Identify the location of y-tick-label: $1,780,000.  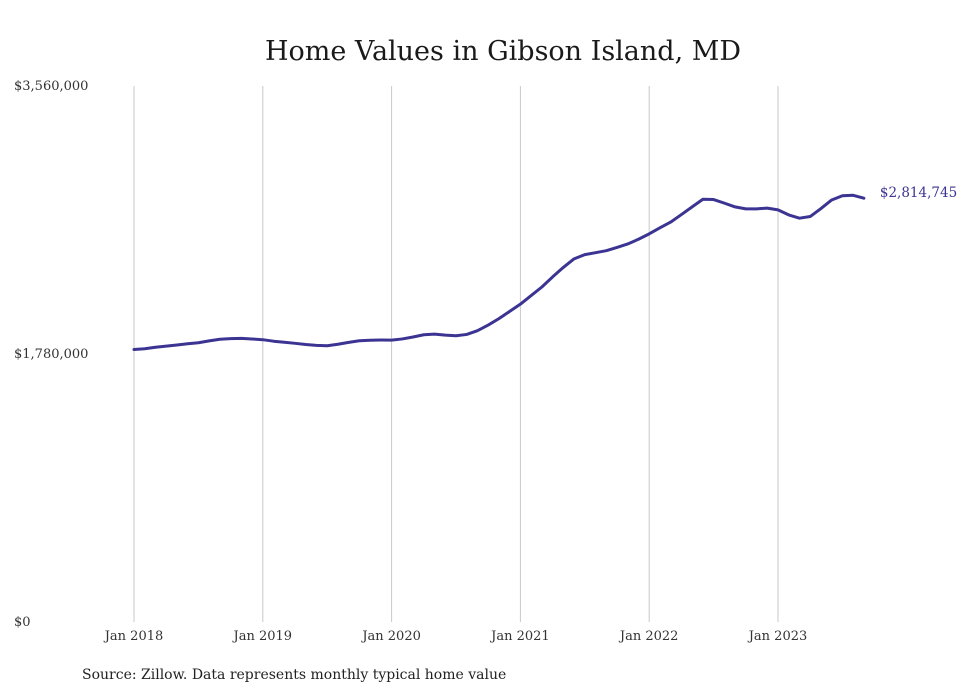
(51, 354).